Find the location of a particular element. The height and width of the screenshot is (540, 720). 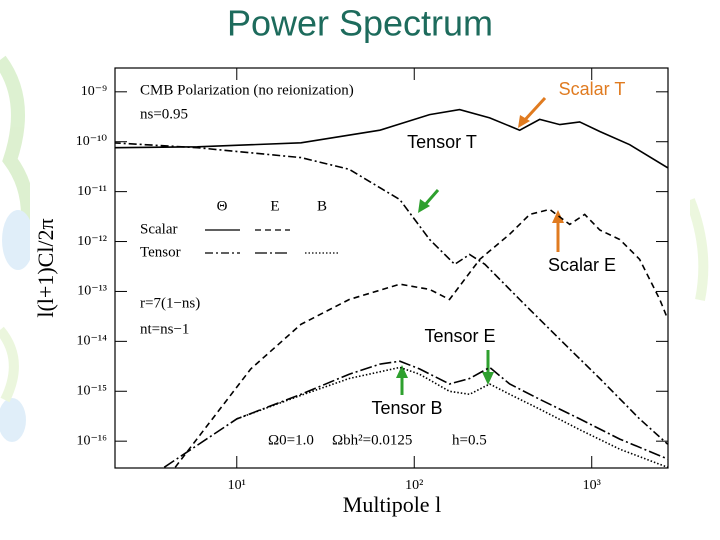

series-label: Tensor B is located at coordinates (406, 408).